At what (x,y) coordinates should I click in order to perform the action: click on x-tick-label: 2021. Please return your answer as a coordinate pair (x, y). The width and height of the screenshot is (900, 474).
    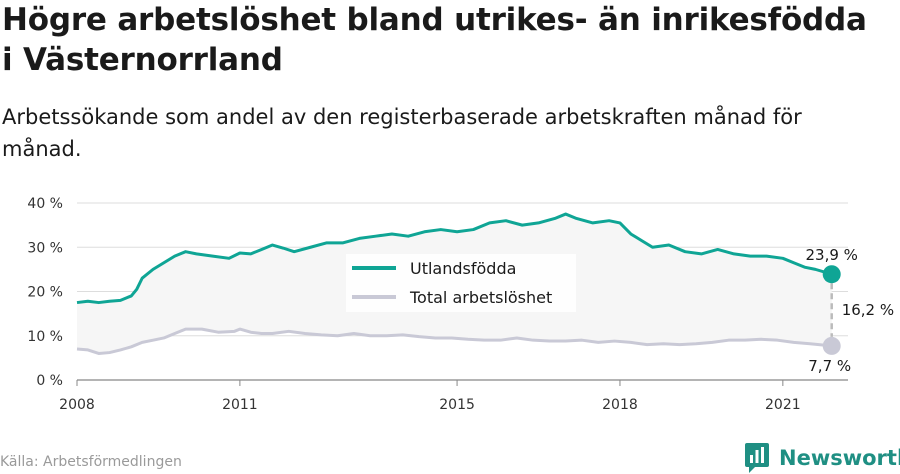
    Looking at the image, I should click on (783, 405).